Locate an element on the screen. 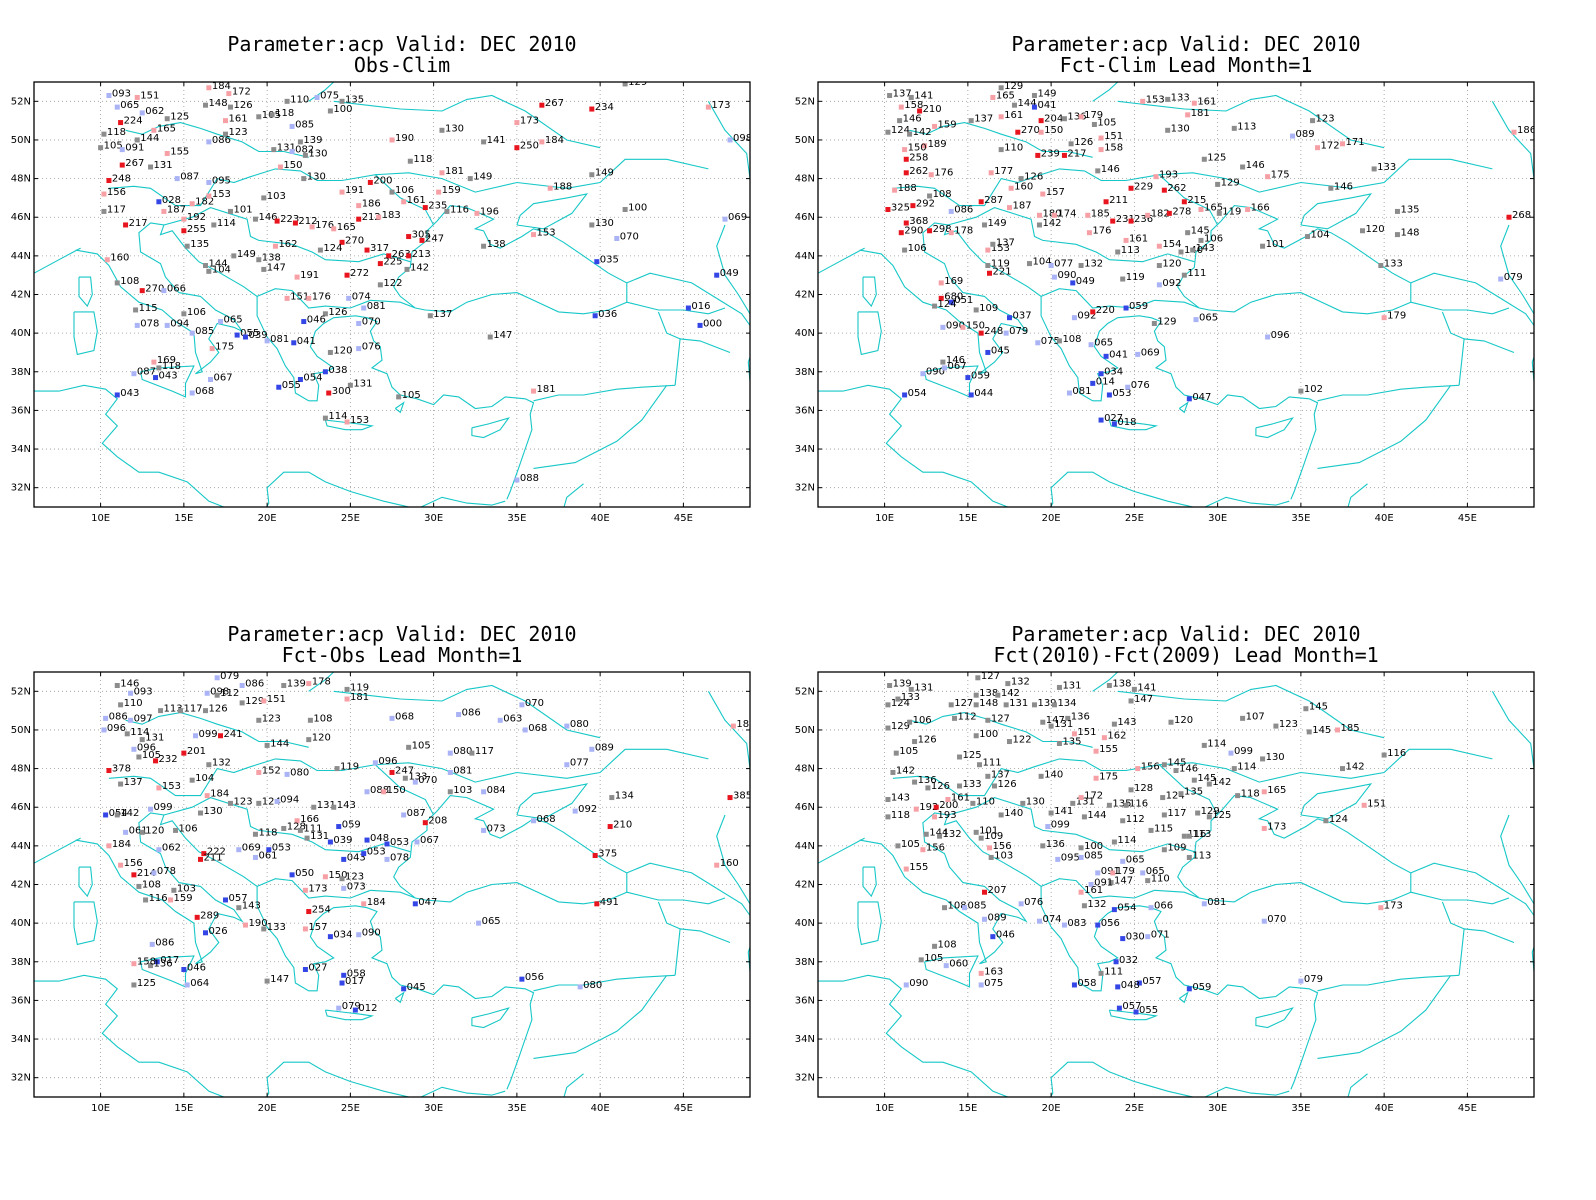 The width and height of the screenshot is (1596, 1200). station-value: 119 is located at coordinates (1000, 264).